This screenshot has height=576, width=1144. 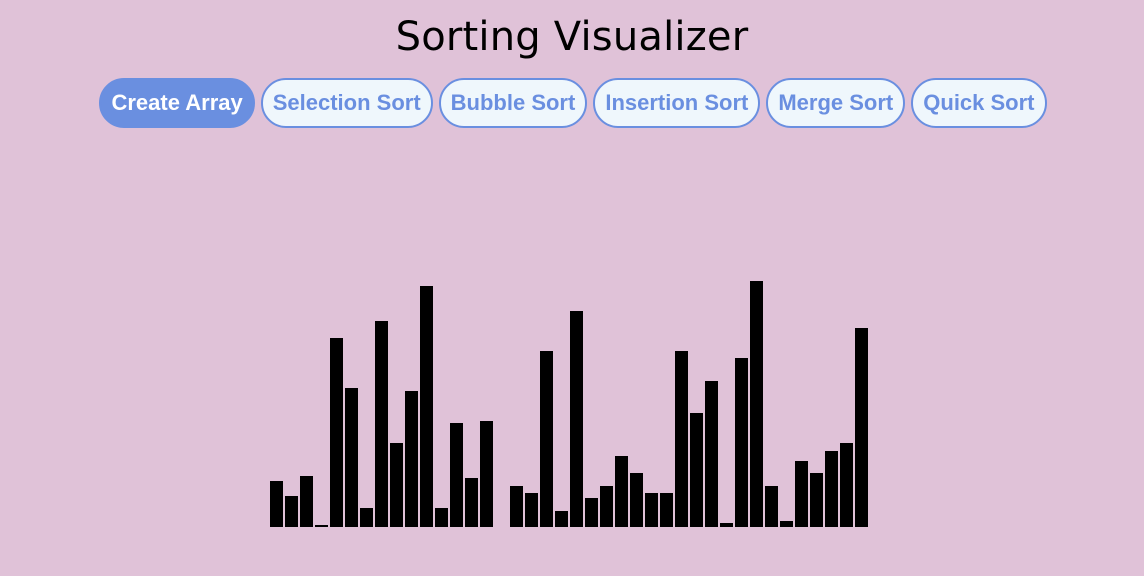 What do you see at coordinates (513, 103) in the screenshot?
I see `bubble-sort-button: Bubble Sort` at bounding box center [513, 103].